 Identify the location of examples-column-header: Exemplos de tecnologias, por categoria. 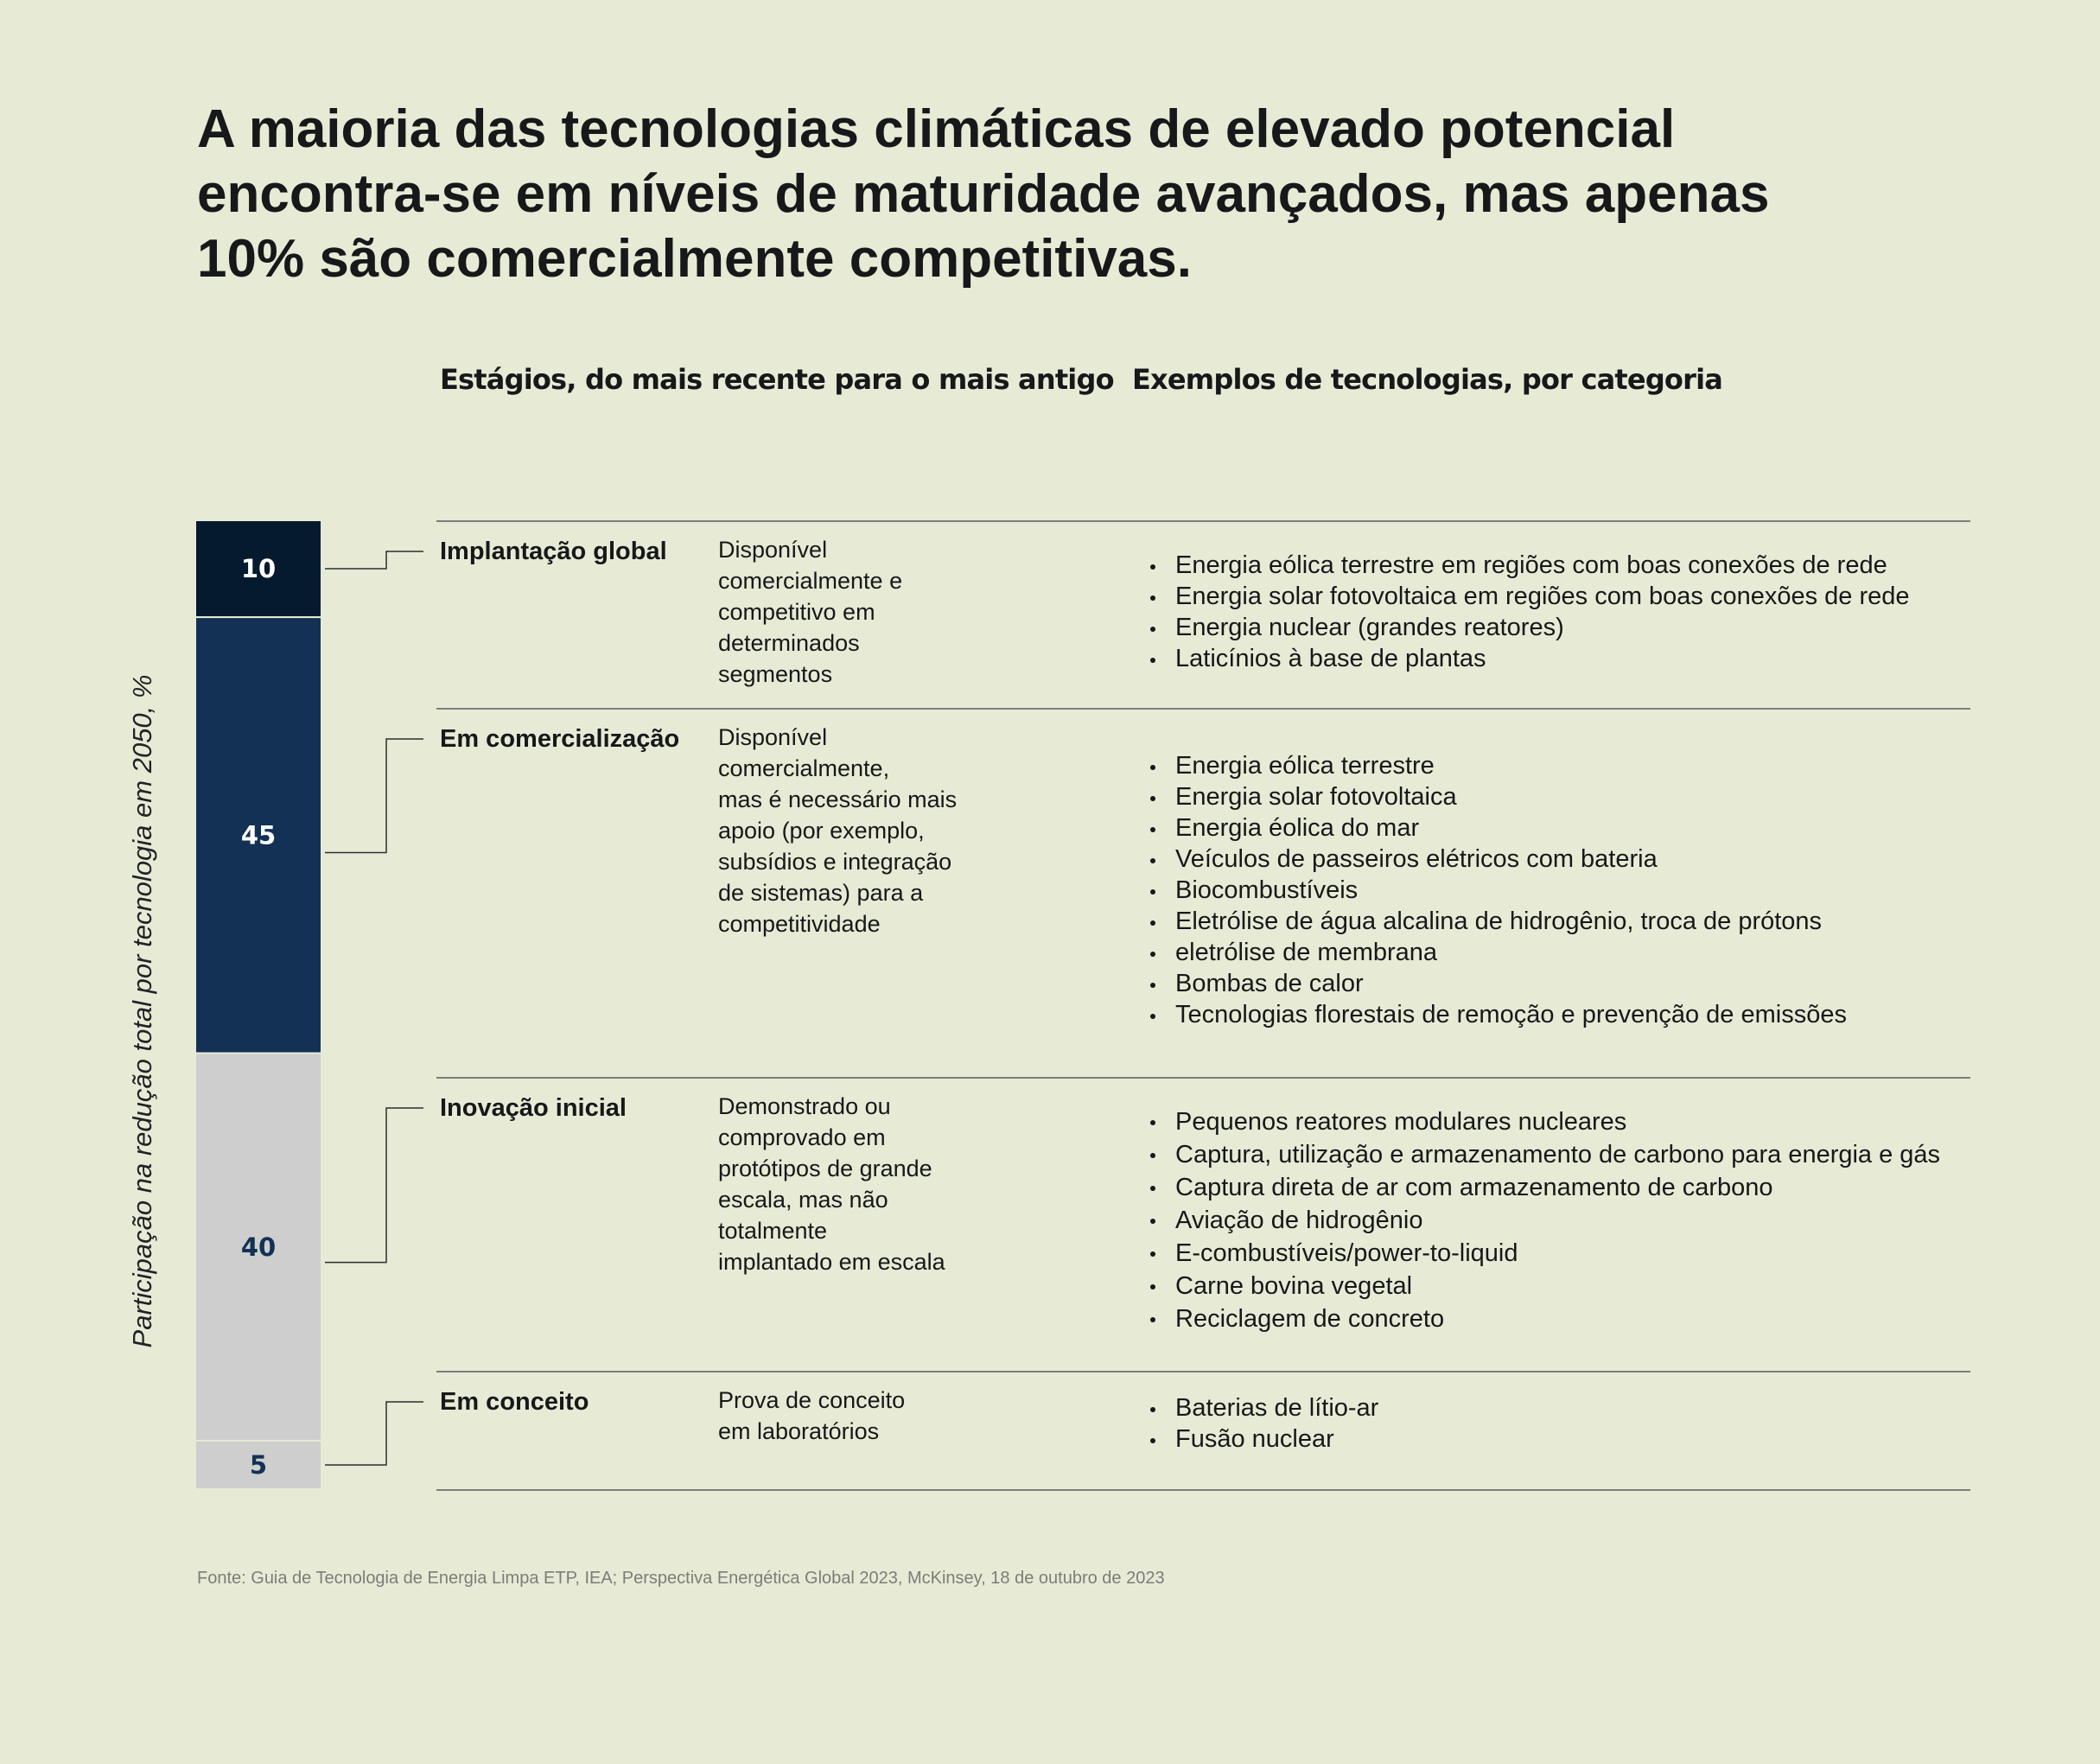
(1427, 379).